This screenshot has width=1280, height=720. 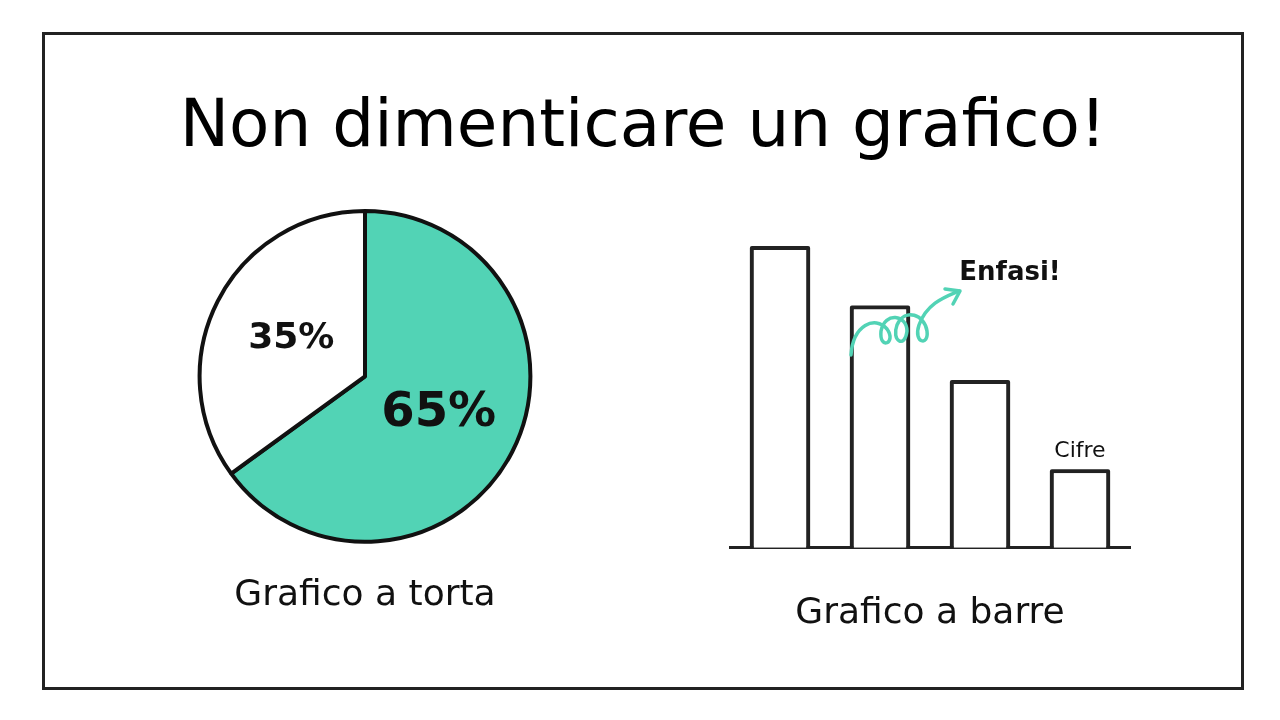 I want to click on data-label: 65%, so click(x=439, y=409).